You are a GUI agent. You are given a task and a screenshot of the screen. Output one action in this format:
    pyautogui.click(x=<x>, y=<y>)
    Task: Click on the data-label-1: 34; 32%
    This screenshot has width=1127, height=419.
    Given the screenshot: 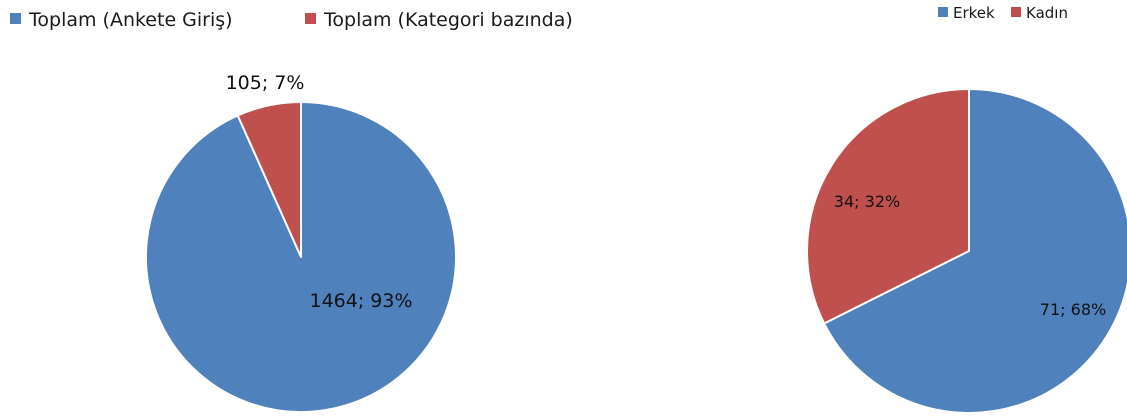 What is the action you would take?
    pyautogui.click(x=867, y=201)
    